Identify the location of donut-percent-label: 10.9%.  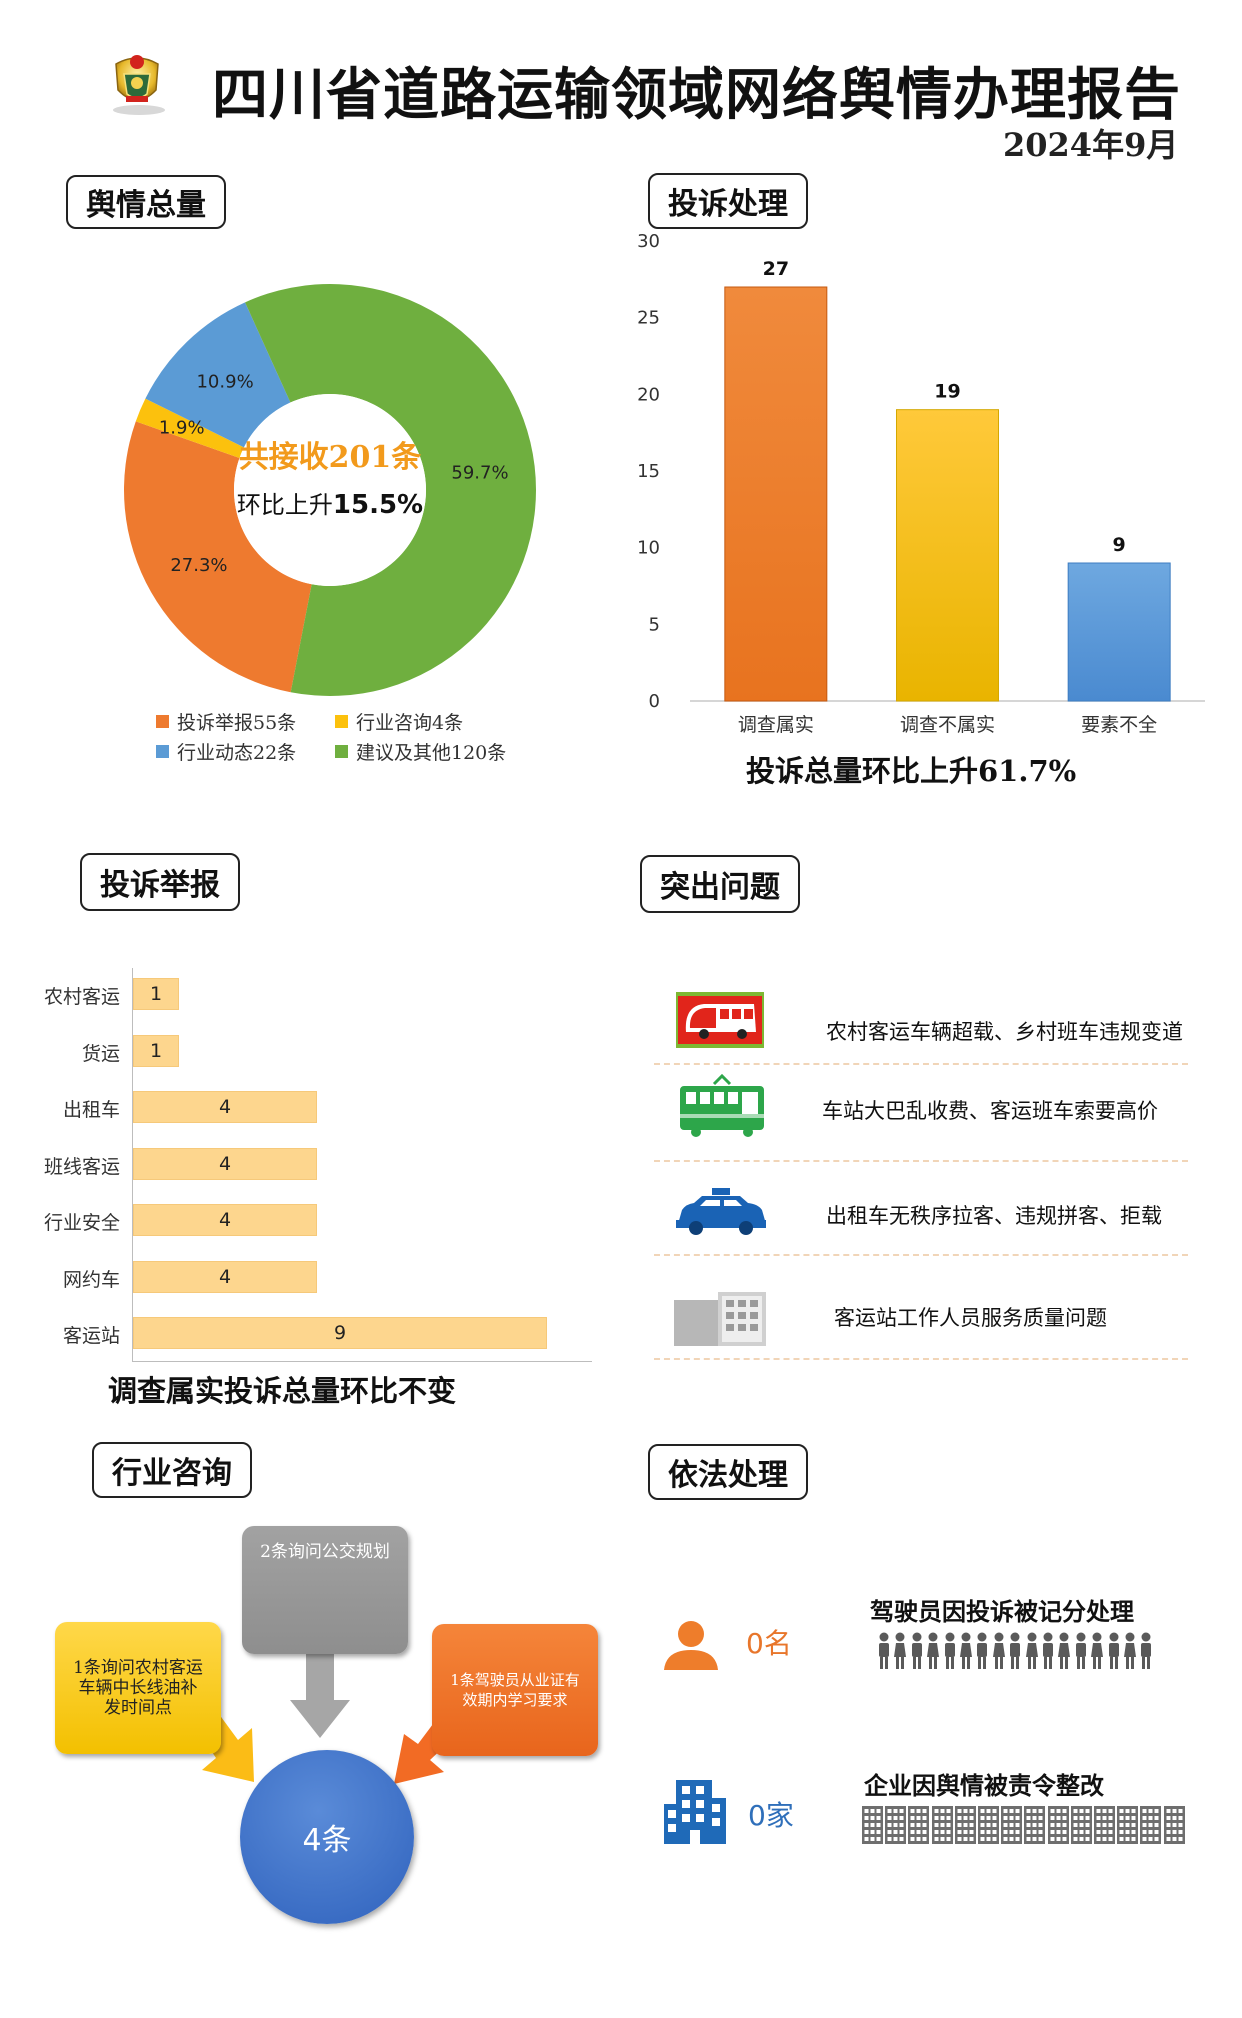
(224, 381).